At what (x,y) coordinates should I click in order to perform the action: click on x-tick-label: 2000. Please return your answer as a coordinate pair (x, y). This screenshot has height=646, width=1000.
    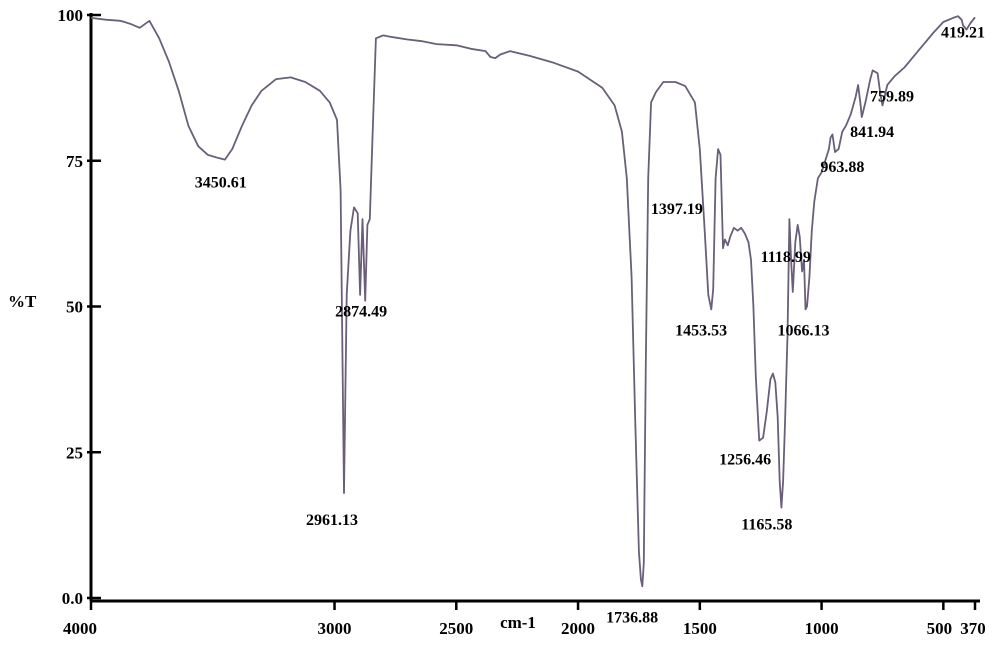
    Looking at the image, I should click on (578, 628).